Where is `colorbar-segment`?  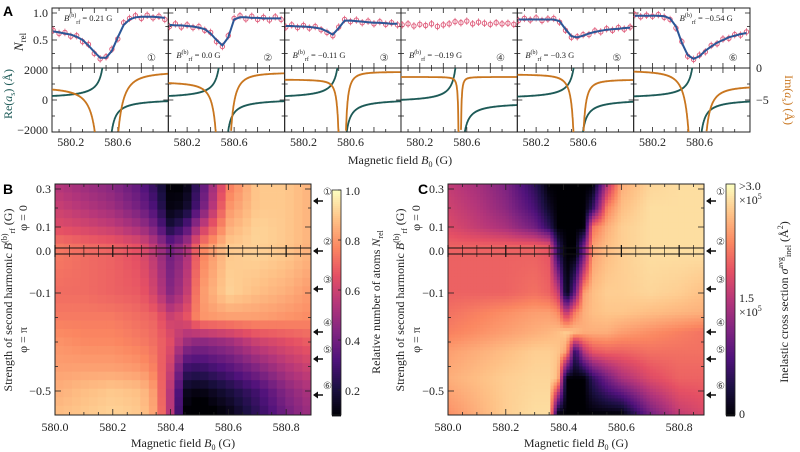 colorbar-segment is located at coordinates (336, 377).